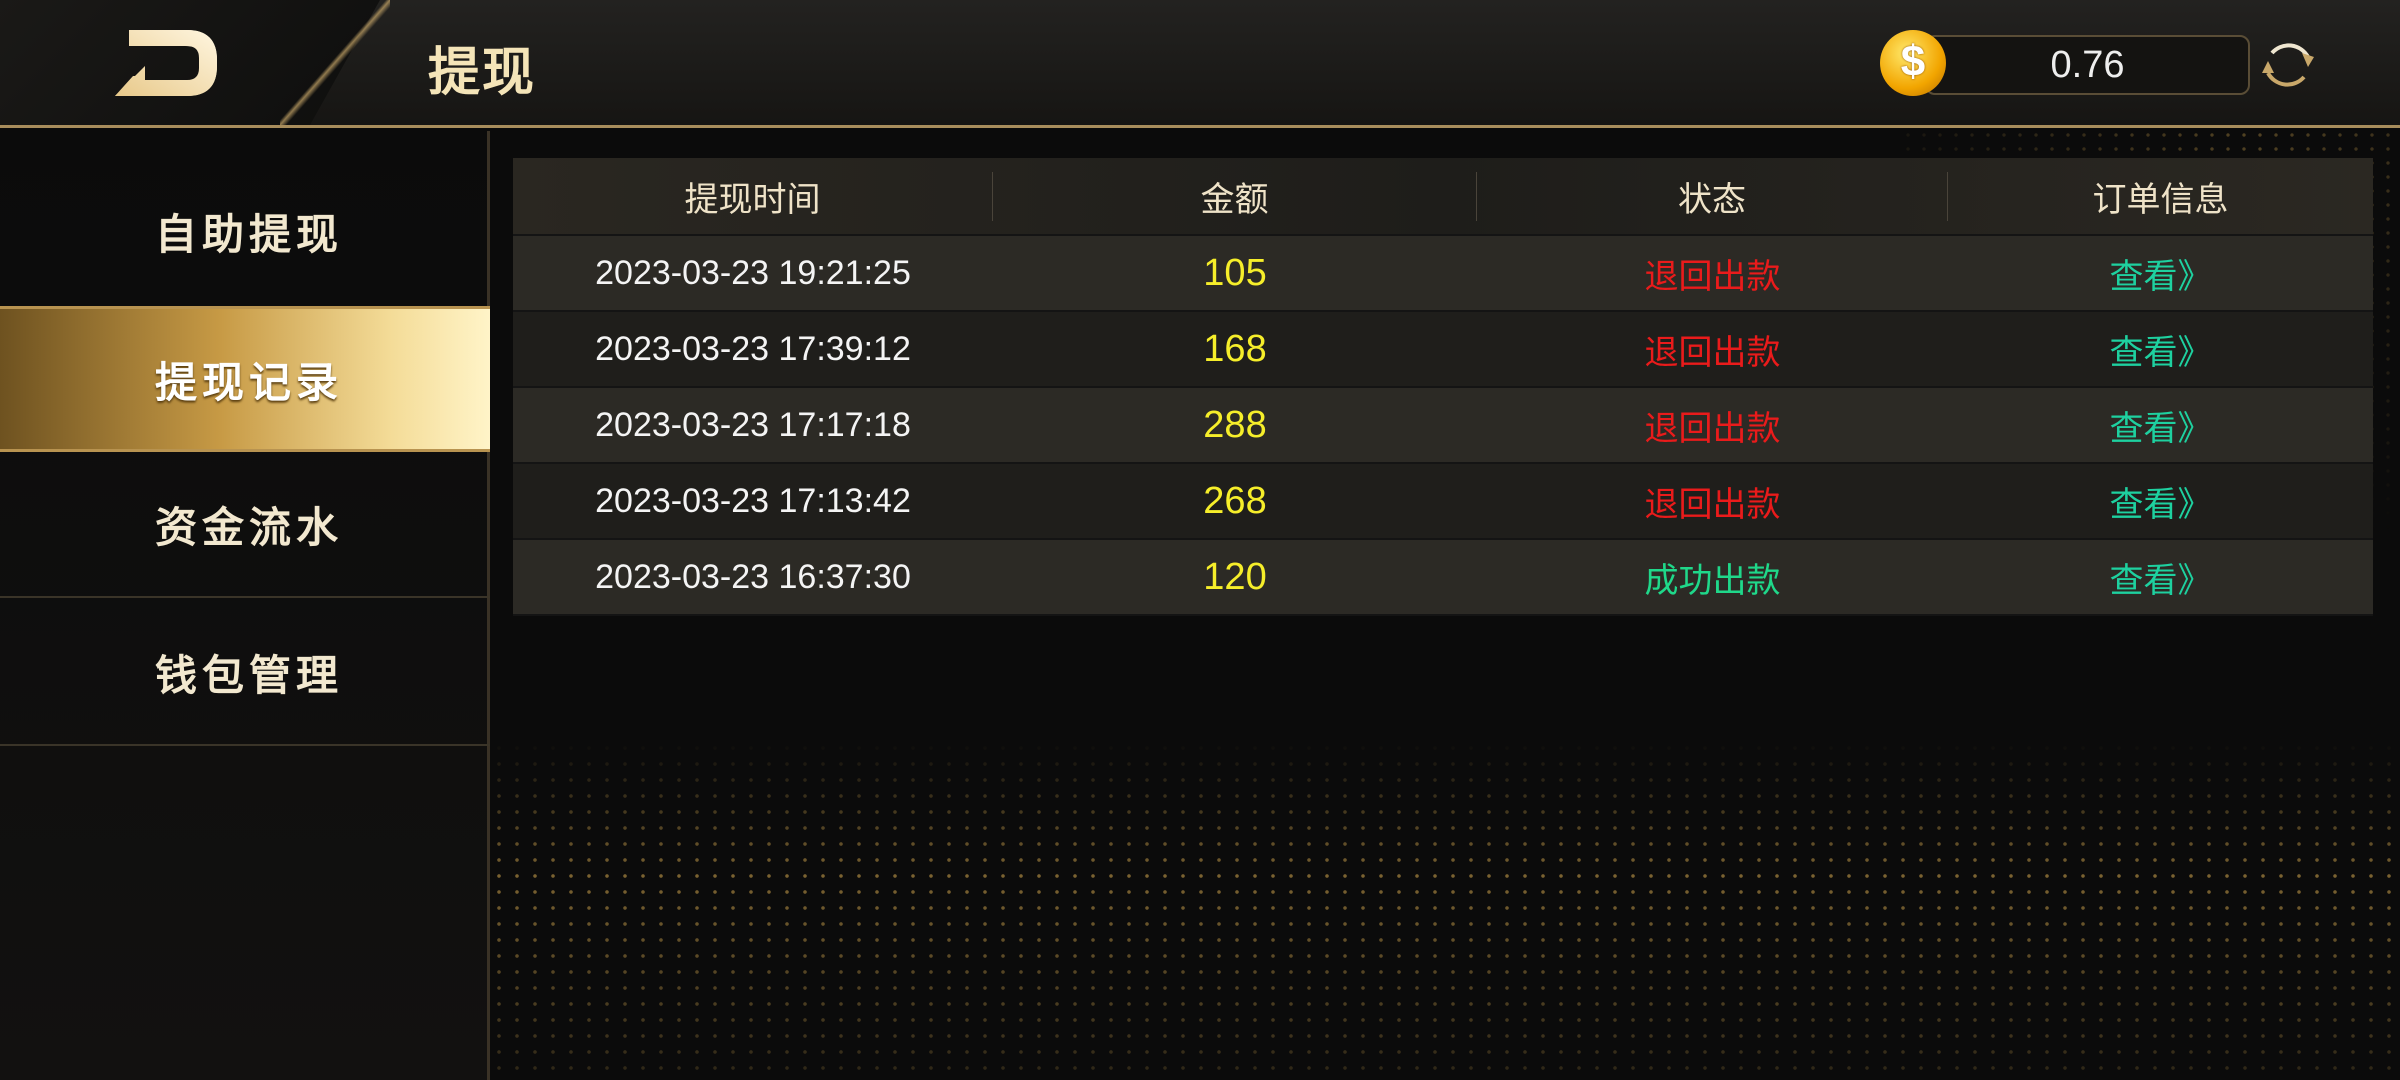 Image resolution: width=2400 pixels, height=1080 pixels. What do you see at coordinates (753, 424) in the screenshot?
I see `withdraw-time: 2023-03-23 17:17:18` at bounding box center [753, 424].